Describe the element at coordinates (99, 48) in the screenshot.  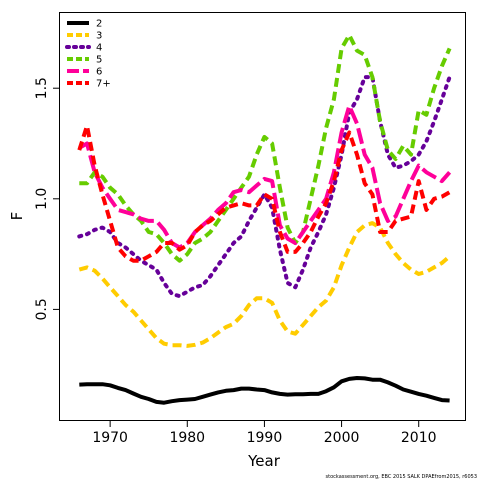
I see `legend-label-4: 4` at that location.